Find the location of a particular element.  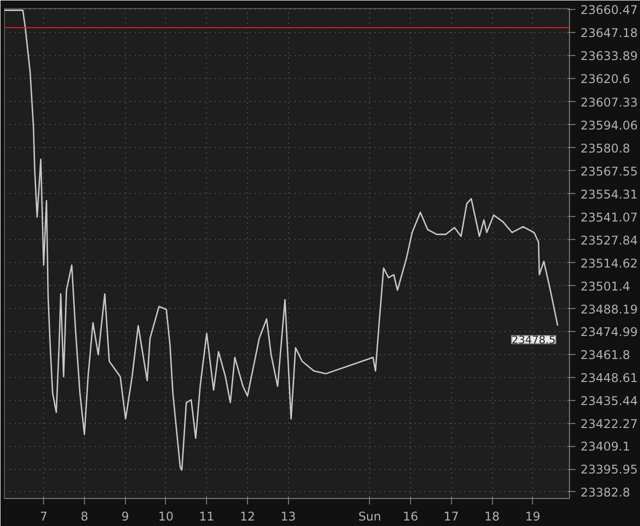

y-tick-label: 23660.47 is located at coordinates (609, 9).